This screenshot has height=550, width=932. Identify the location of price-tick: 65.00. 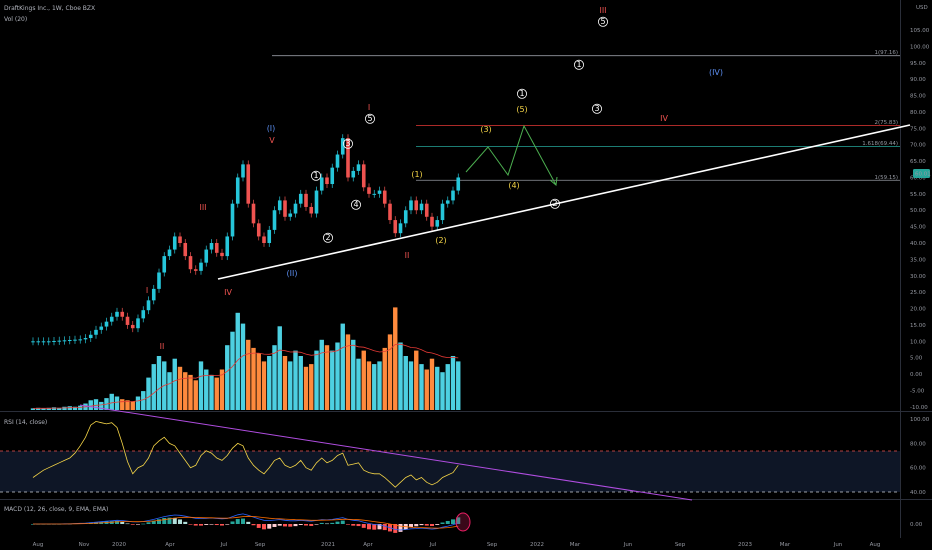
(918, 162).